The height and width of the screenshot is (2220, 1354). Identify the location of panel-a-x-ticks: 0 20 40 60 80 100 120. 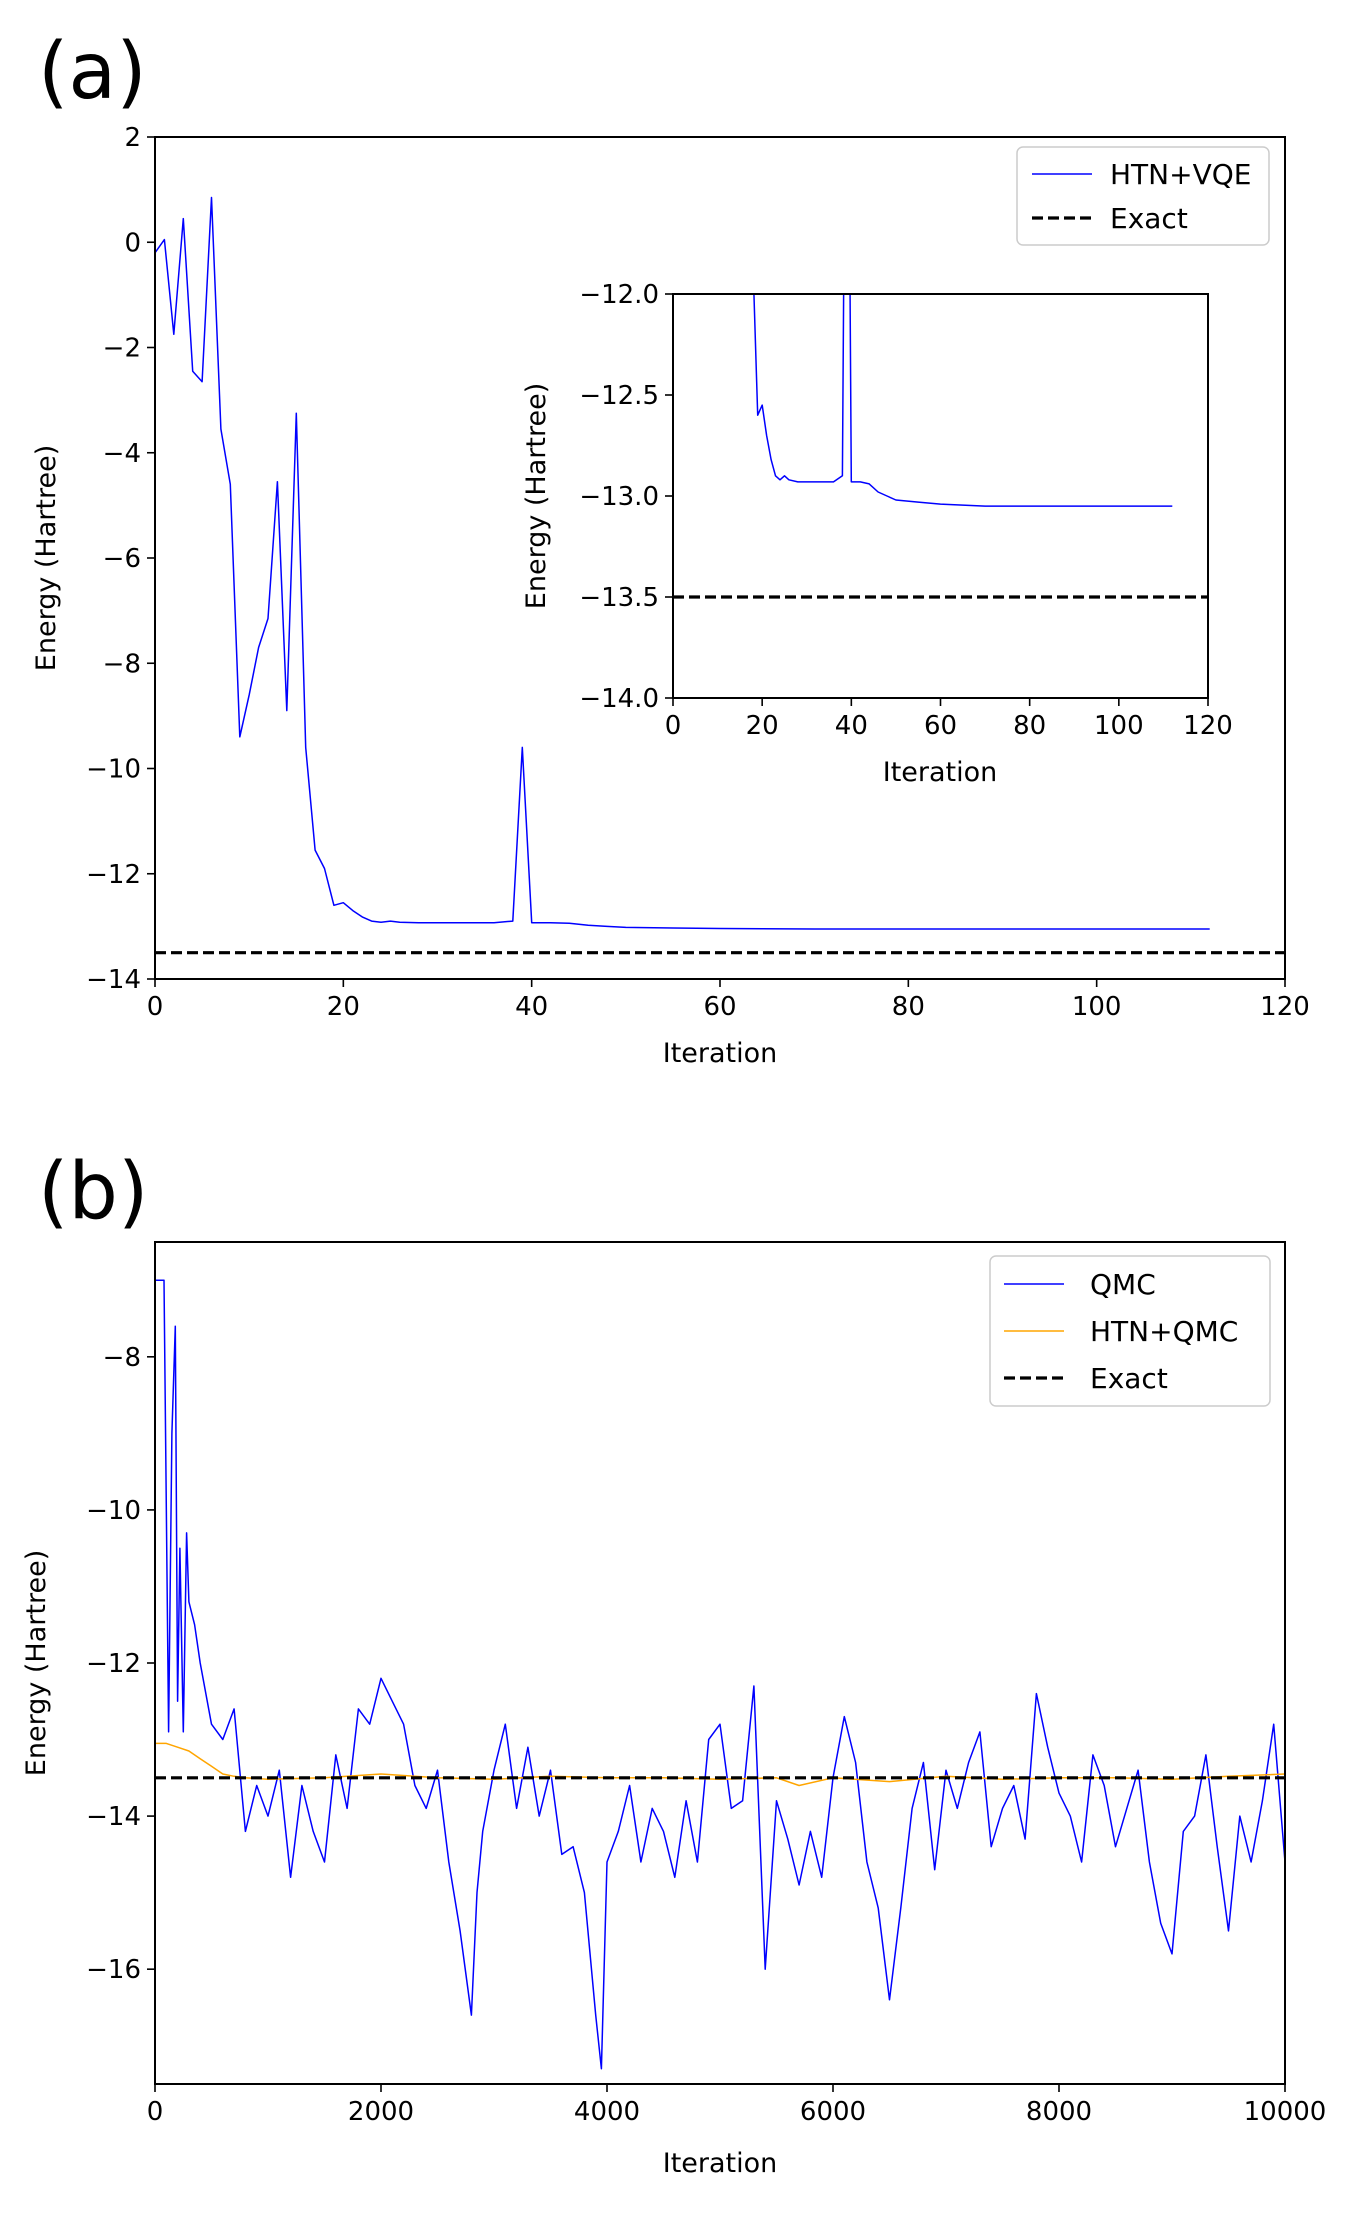
(728, 1000).